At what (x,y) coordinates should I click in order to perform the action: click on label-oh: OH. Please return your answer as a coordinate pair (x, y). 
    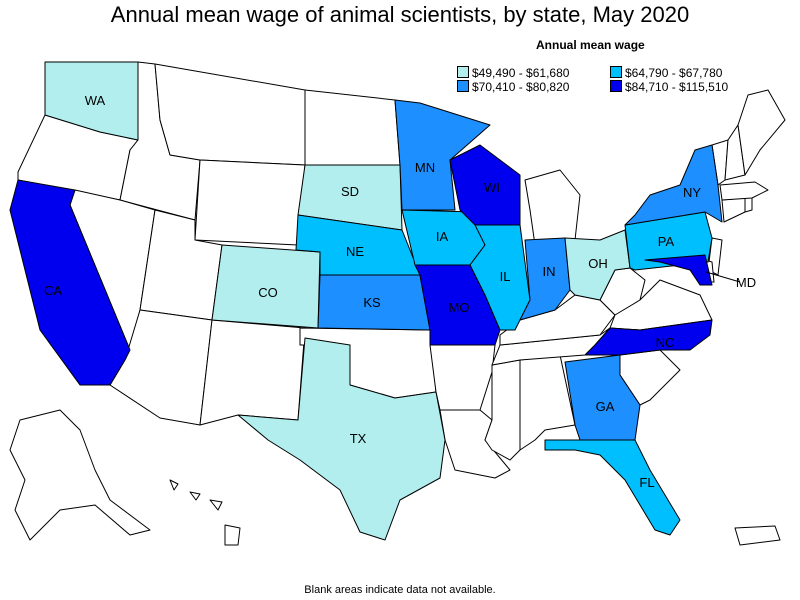
    Looking at the image, I should click on (598, 263).